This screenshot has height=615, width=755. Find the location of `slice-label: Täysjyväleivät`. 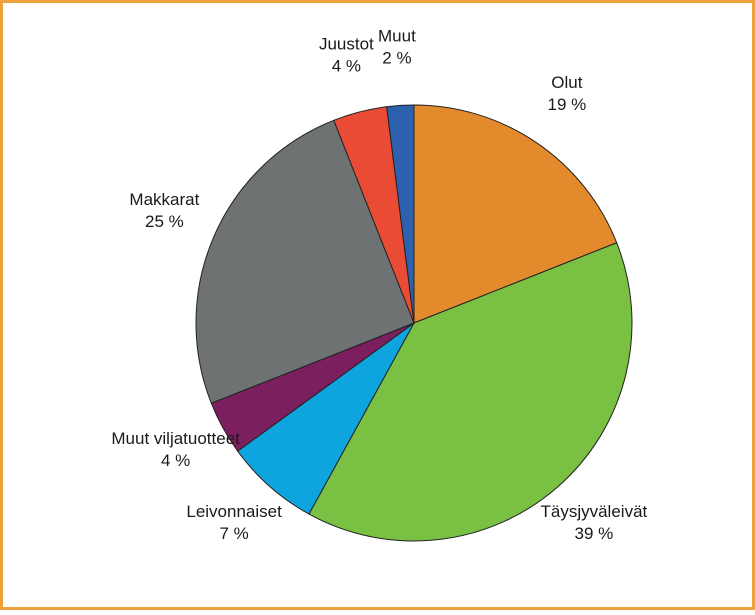

slice-label: Täysjyväleivät is located at coordinates (593, 511).